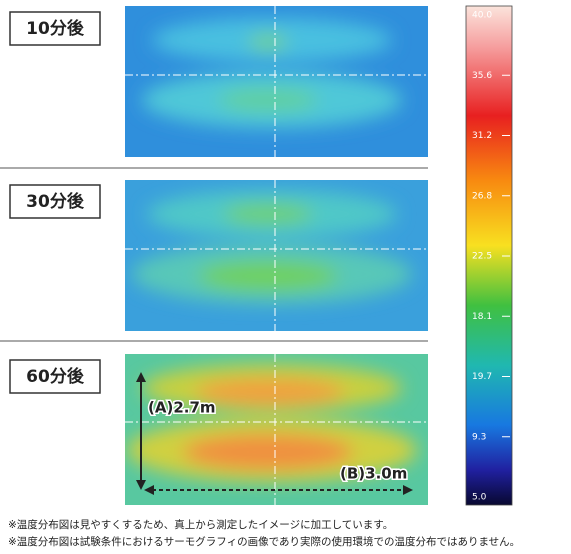  I want to click on color-bar-label: 5.0, so click(479, 498).